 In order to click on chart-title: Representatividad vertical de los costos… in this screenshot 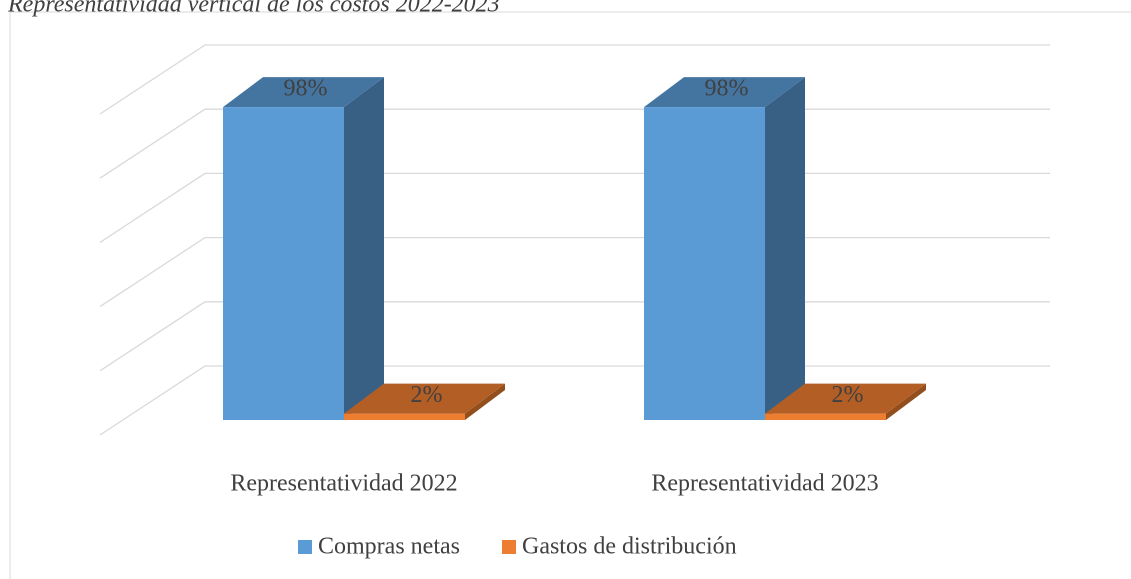, I will do `click(253, 9)`.